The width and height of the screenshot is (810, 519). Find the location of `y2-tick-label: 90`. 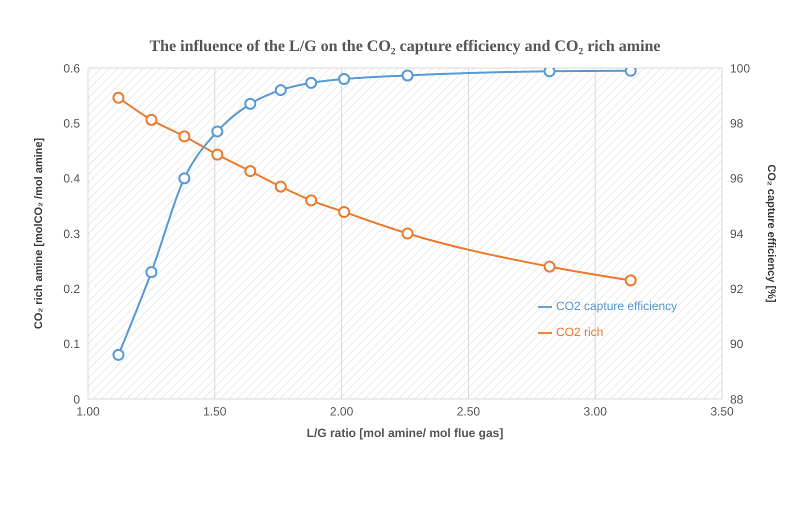

y2-tick-label: 90 is located at coordinates (737, 344).